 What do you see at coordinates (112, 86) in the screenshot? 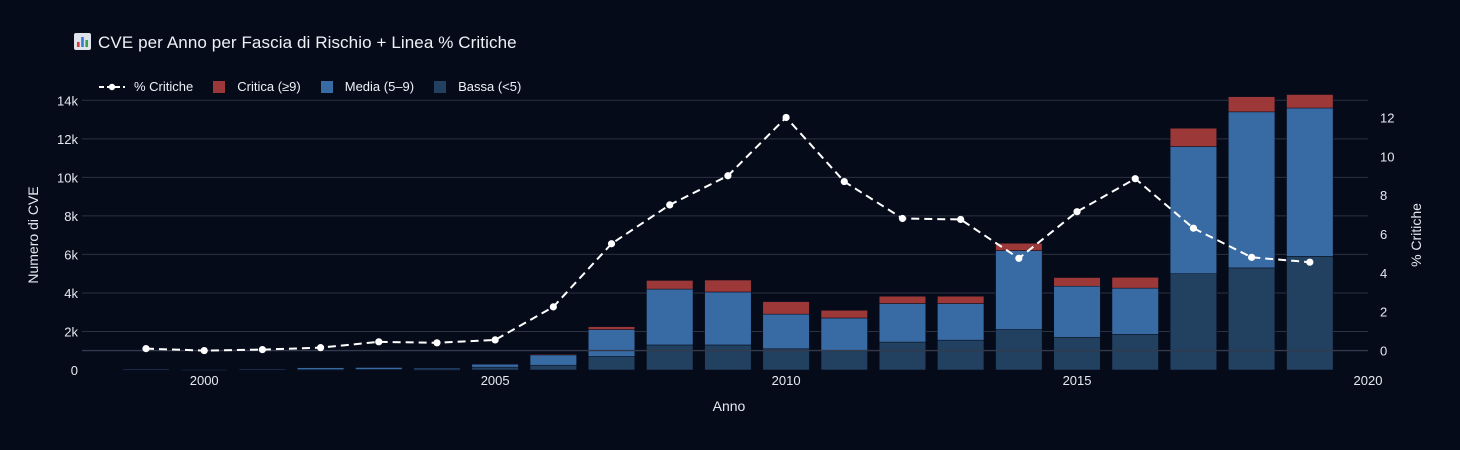
I see `legend-line-marker` at bounding box center [112, 86].